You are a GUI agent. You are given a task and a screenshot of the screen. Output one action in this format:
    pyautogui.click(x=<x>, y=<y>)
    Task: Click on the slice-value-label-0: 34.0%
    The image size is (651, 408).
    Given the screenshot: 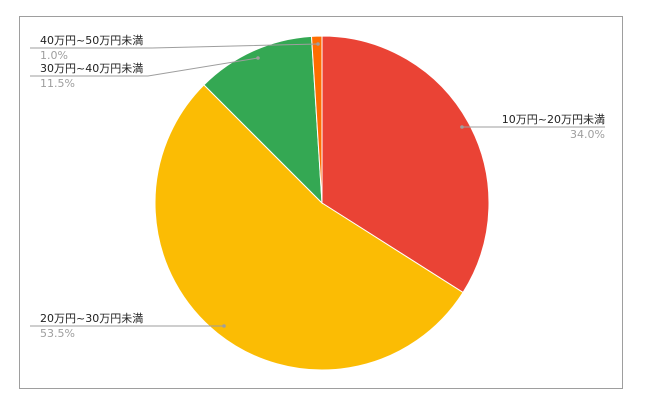 What is the action you would take?
    pyautogui.click(x=587, y=134)
    